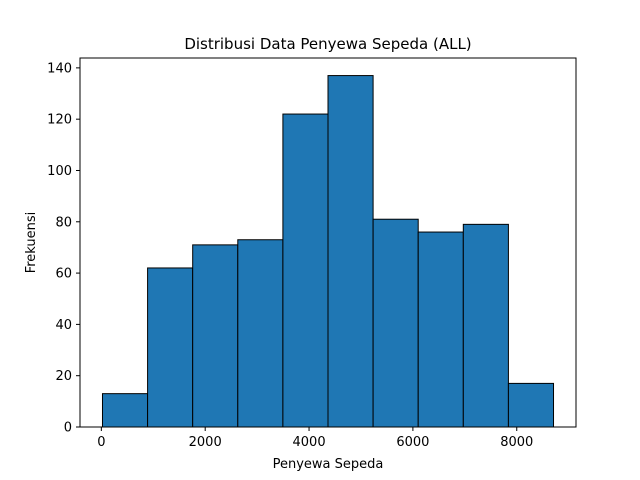  Describe the element at coordinates (31, 243) in the screenshot. I see `y-axis-label: Frekuensi` at that location.